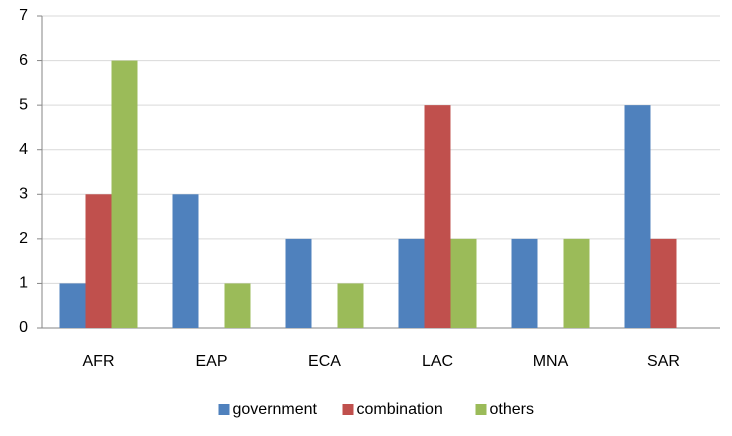 The height and width of the screenshot is (436, 732). Describe the element at coordinates (437, 361) in the screenshot. I see `x-tick-label: LAC` at that location.